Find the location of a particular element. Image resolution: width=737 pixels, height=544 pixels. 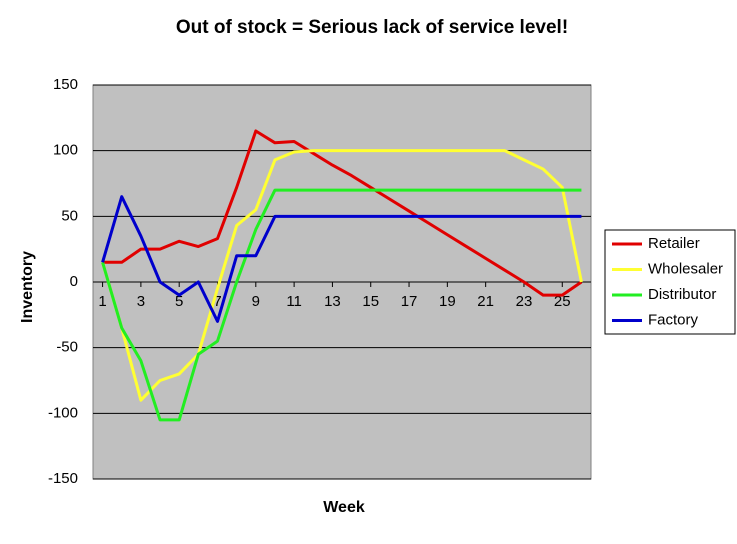

x-tick-label: 7 is located at coordinates (217, 301).